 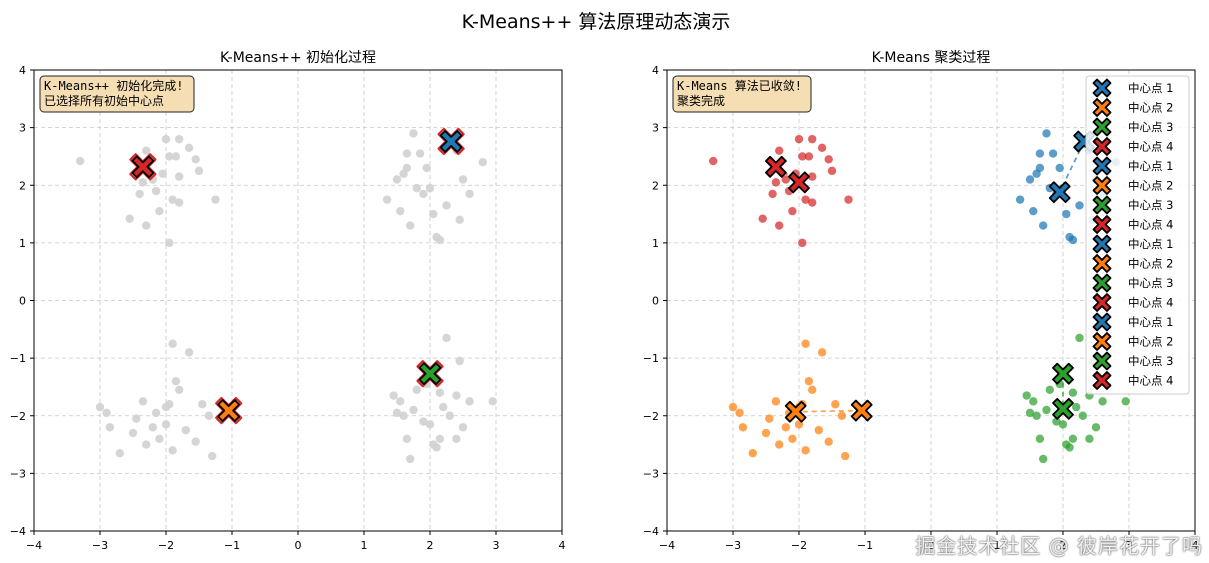 I want to click on y-tick-label: 0, so click(x=655, y=301).